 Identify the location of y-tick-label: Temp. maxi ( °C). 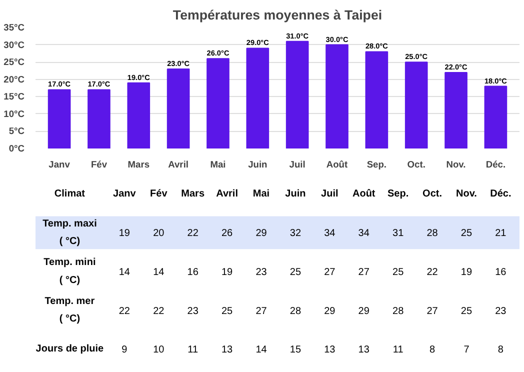
(70, 232).